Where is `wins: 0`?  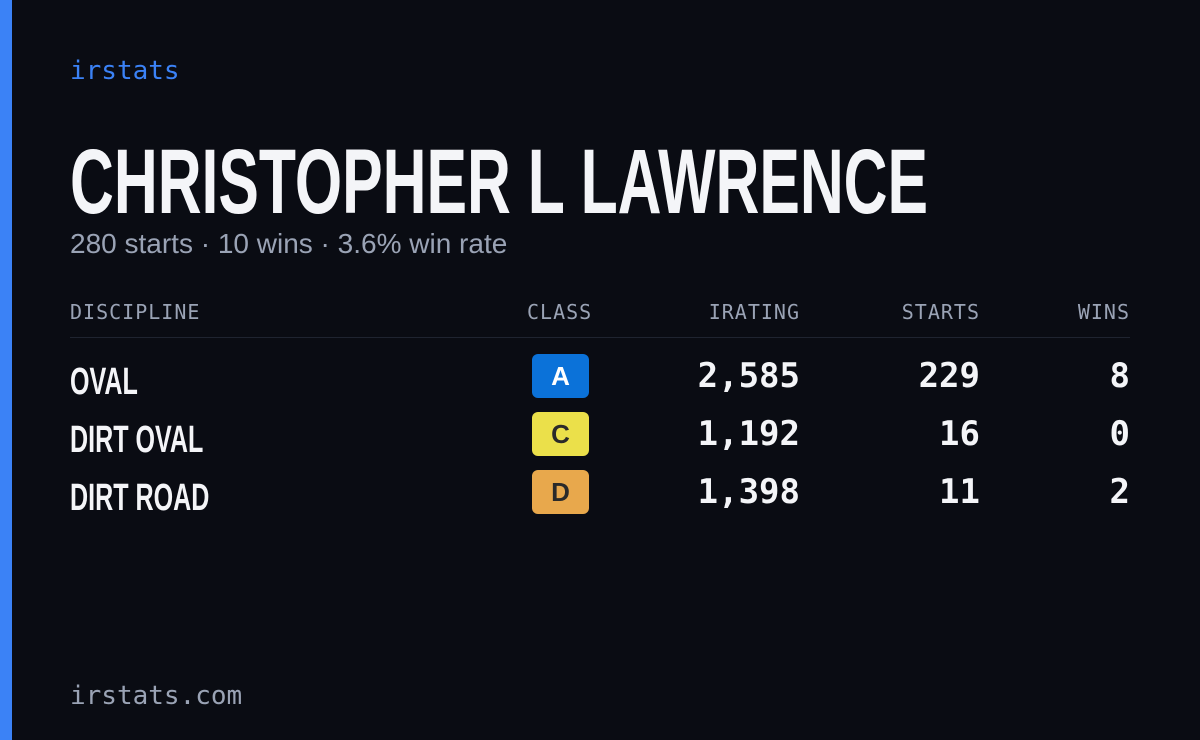
wins: 0 is located at coordinates (1119, 434).